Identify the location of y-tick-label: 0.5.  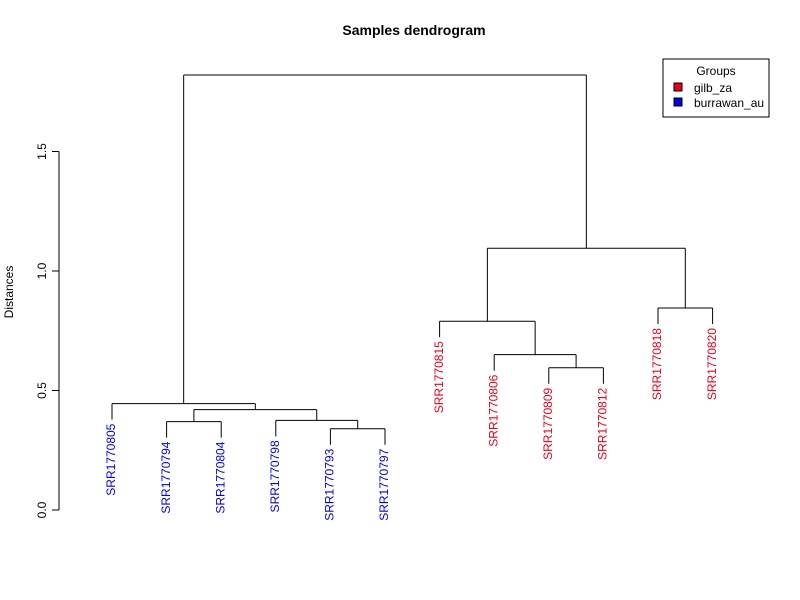
(42, 390).